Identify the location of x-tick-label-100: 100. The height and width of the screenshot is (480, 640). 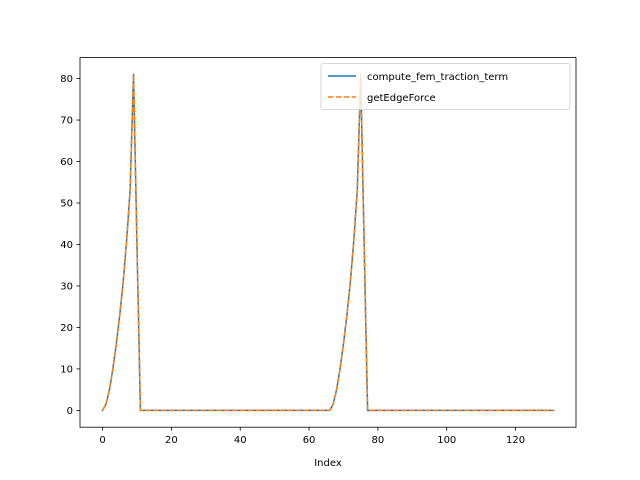
(446, 440).